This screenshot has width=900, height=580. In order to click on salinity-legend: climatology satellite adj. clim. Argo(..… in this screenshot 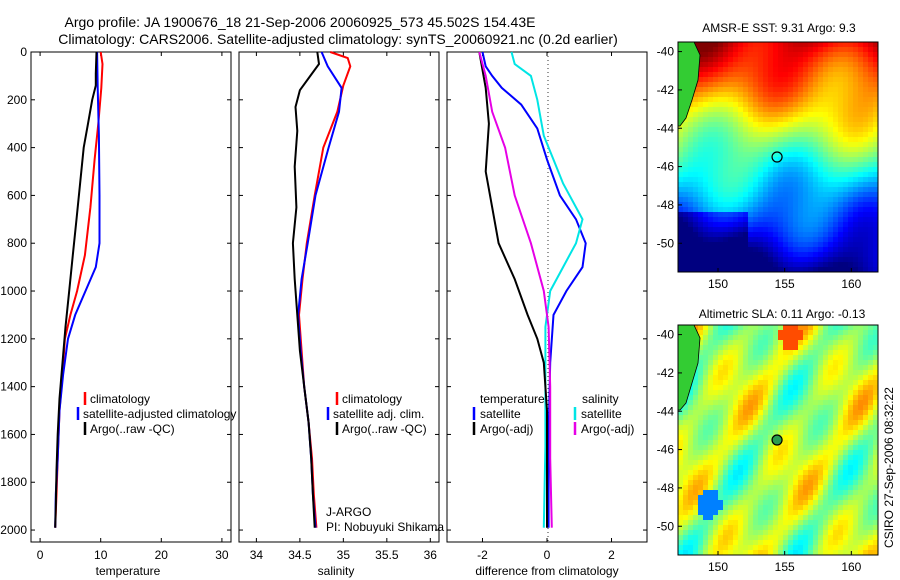, I will do `click(376, 414)`.